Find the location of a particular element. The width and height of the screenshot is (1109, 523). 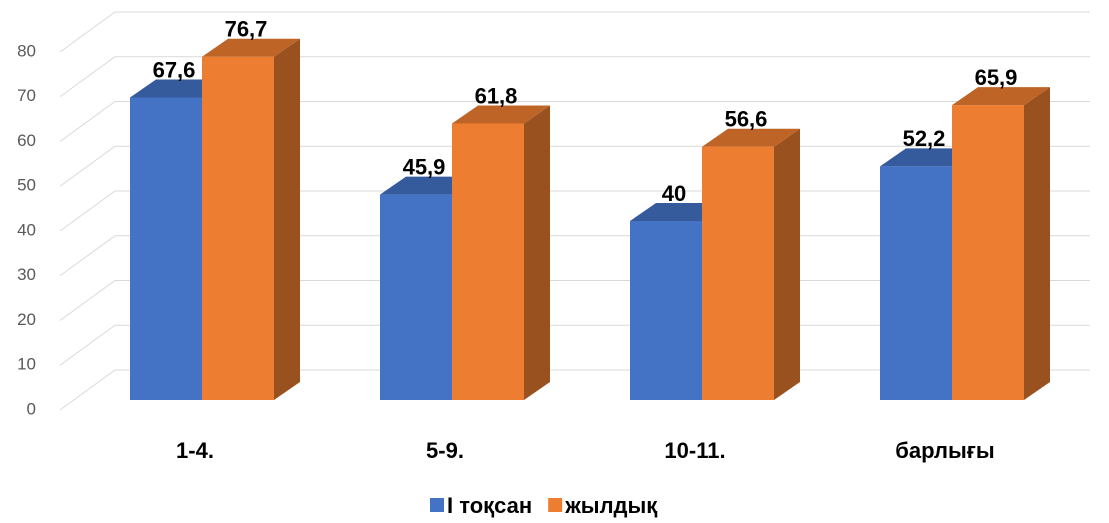

y-tick-label: 0 is located at coordinates (31, 408).